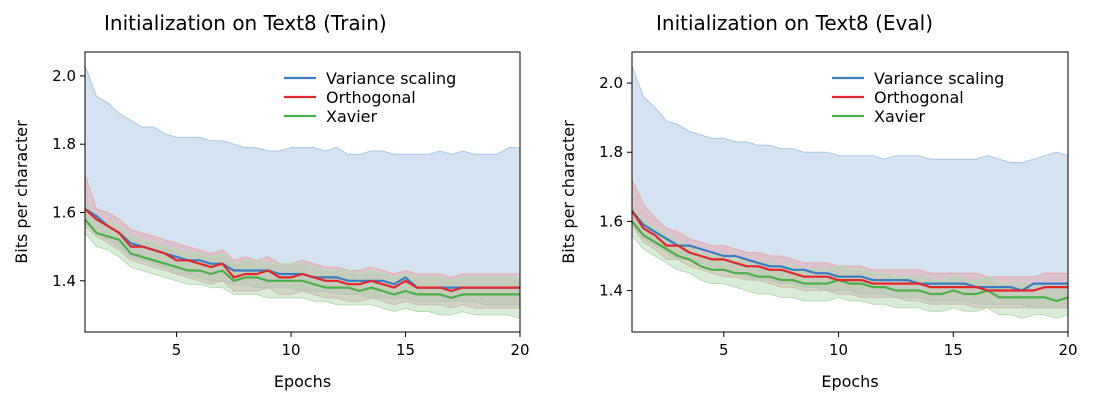 Image resolution: width=1094 pixels, height=404 pixels. Describe the element at coordinates (245, 23) in the screenshot. I see `chart-title: Initialization on Text8 (Train)` at that location.